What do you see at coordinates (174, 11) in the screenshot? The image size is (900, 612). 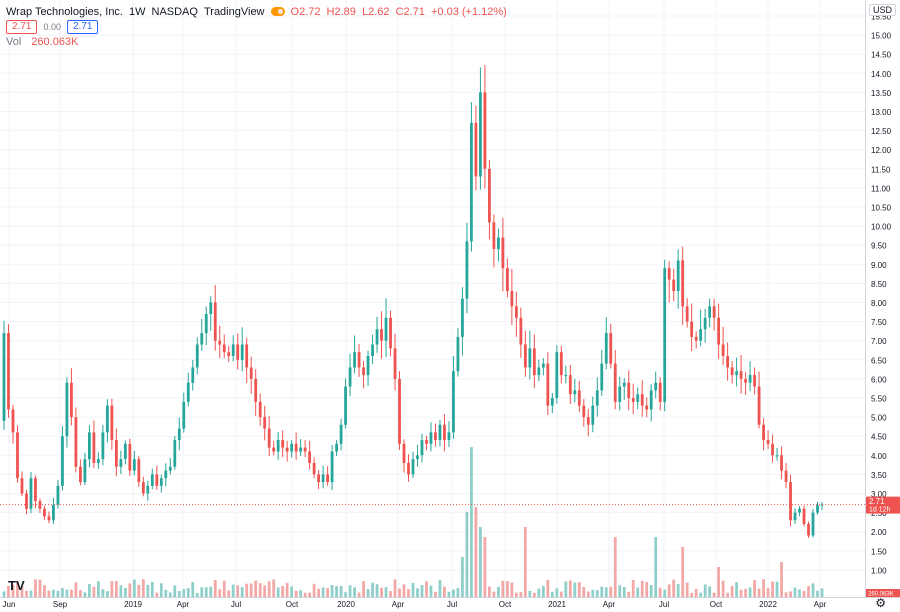 I see `exchange-label: NASDAQ` at bounding box center [174, 11].